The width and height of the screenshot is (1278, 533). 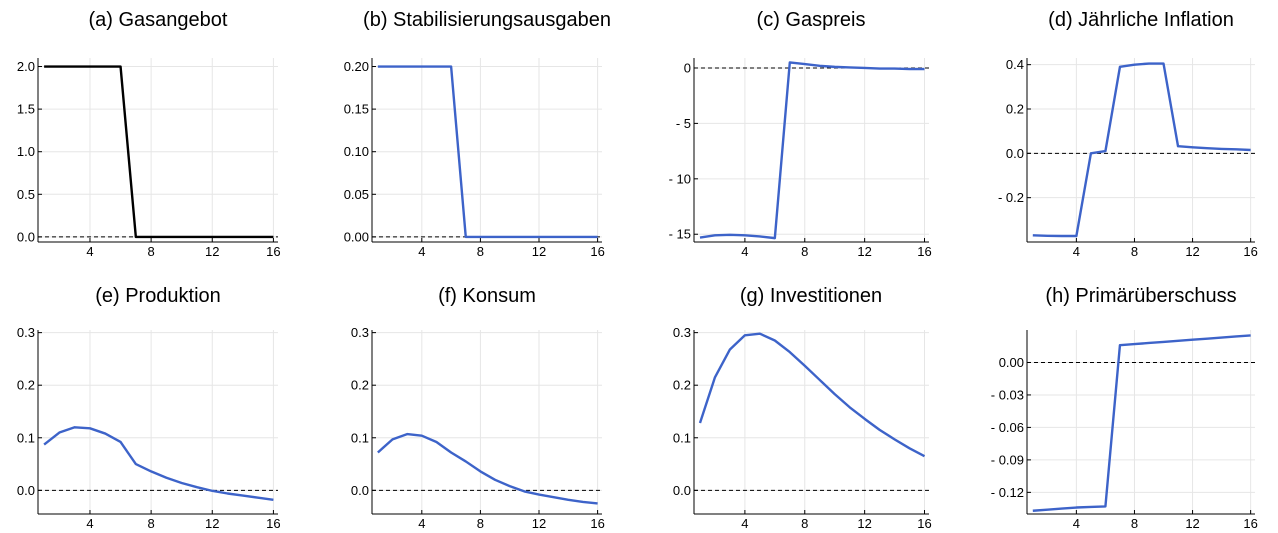 I want to click on y-tick-label: - 5, so click(x=683, y=123).